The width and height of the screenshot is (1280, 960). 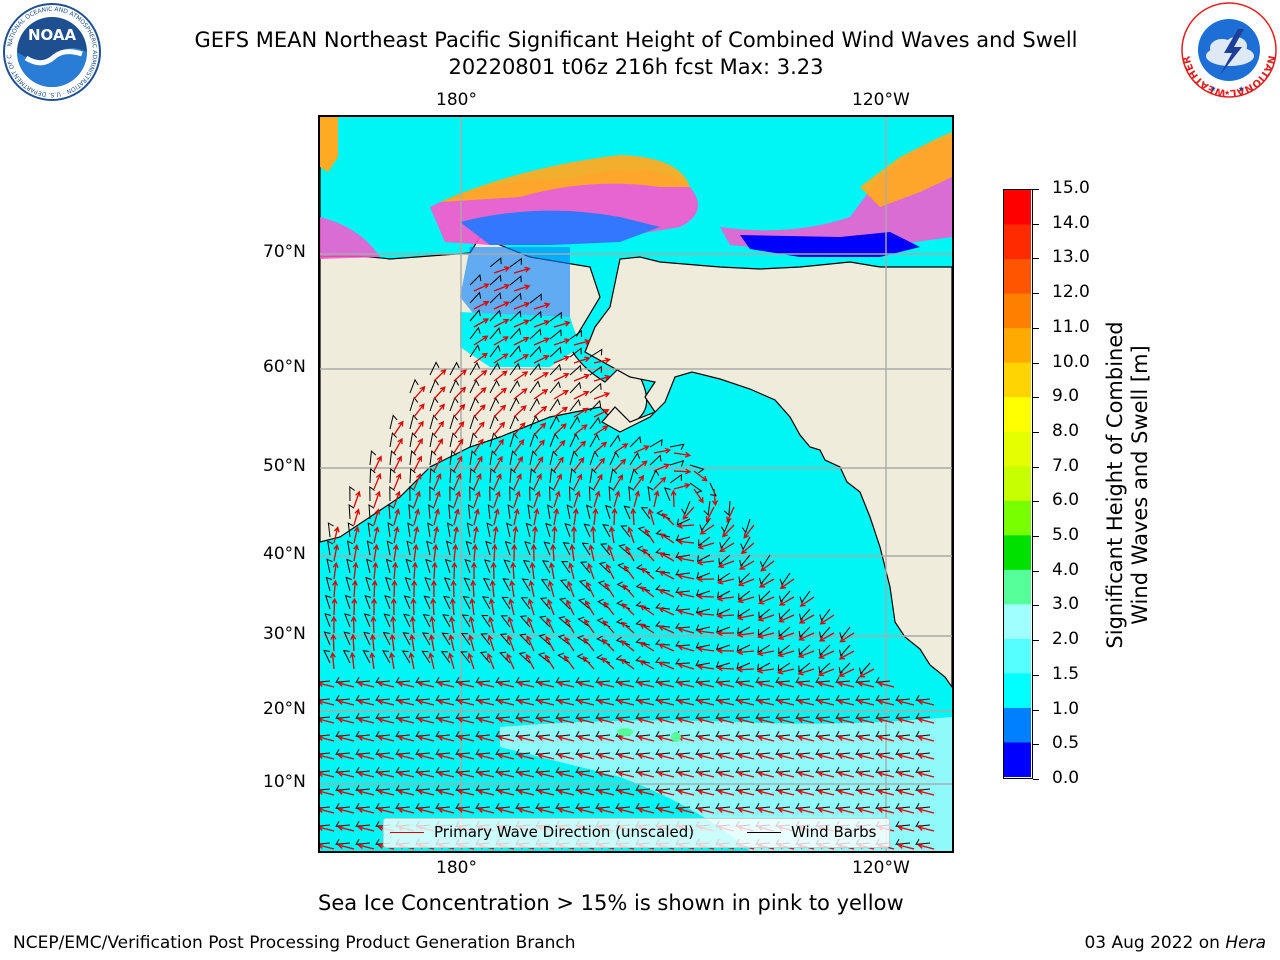 What do you see at coordinates (1066, 708) in the screenshot?
I see `colorbar-tick-label: 1.0` at bounding box center [1066, 708].